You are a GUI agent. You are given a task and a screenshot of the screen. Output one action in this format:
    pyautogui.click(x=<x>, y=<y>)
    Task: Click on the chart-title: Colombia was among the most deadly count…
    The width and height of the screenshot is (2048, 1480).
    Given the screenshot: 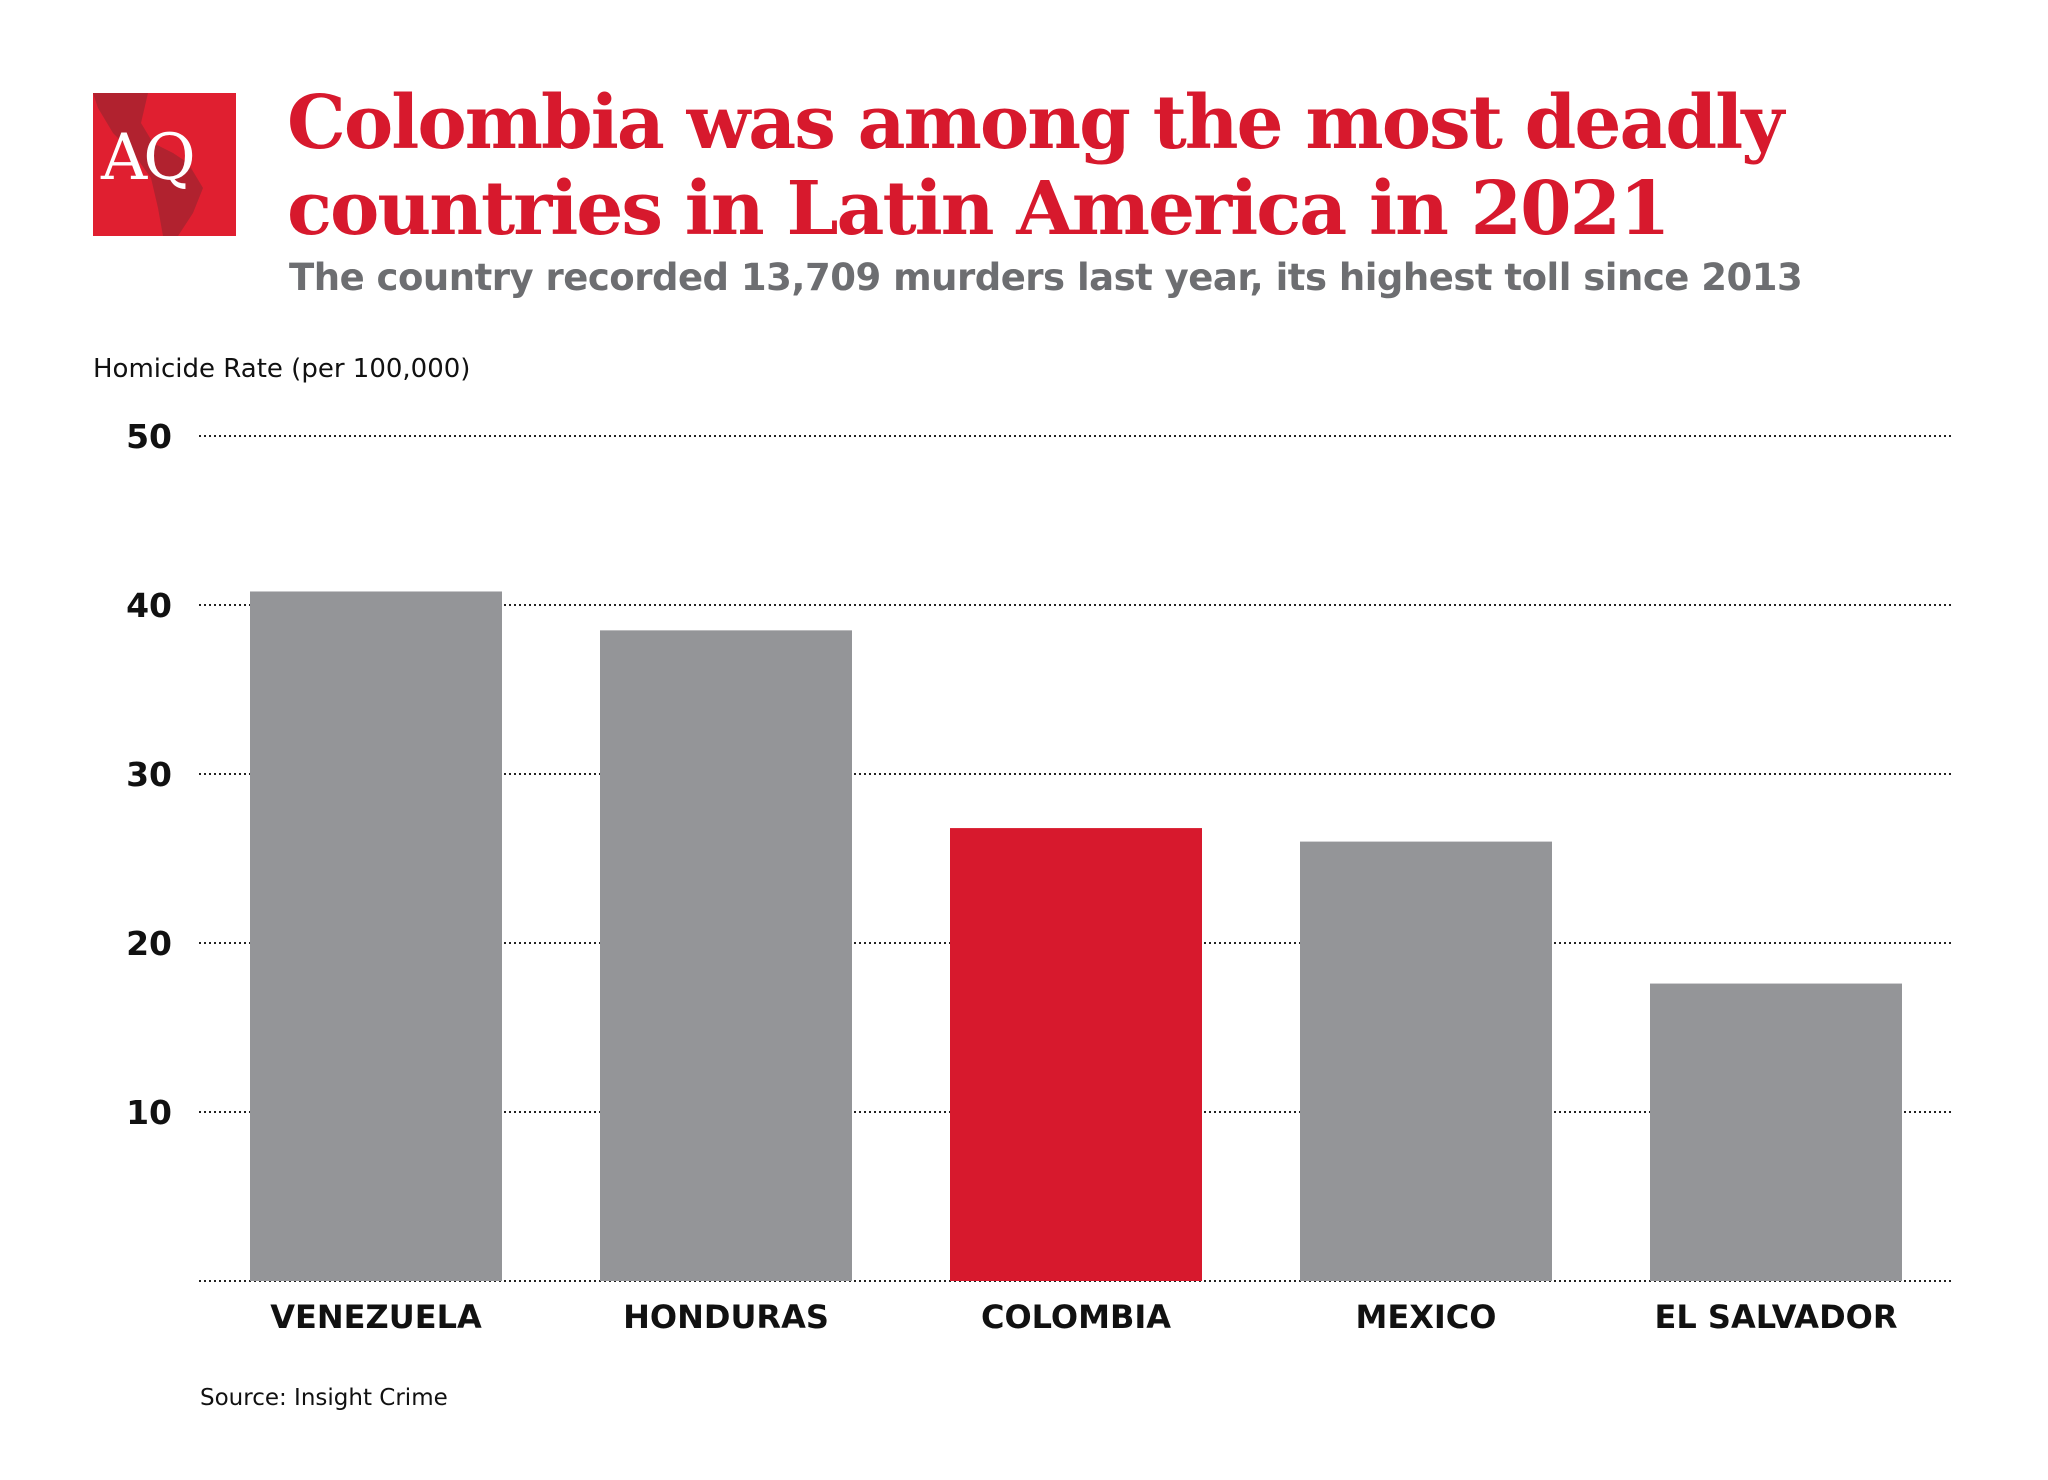 What is the action you would take?
    pyautogui.click(x=1035, y=166)
    